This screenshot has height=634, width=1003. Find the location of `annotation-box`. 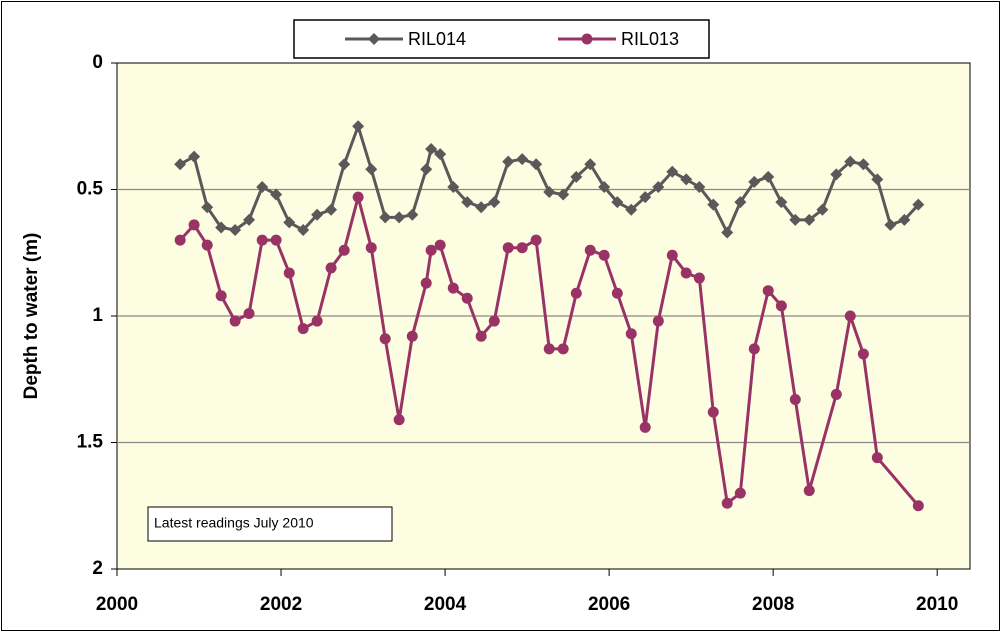

annotation-box is located at coordinates (270, 524).